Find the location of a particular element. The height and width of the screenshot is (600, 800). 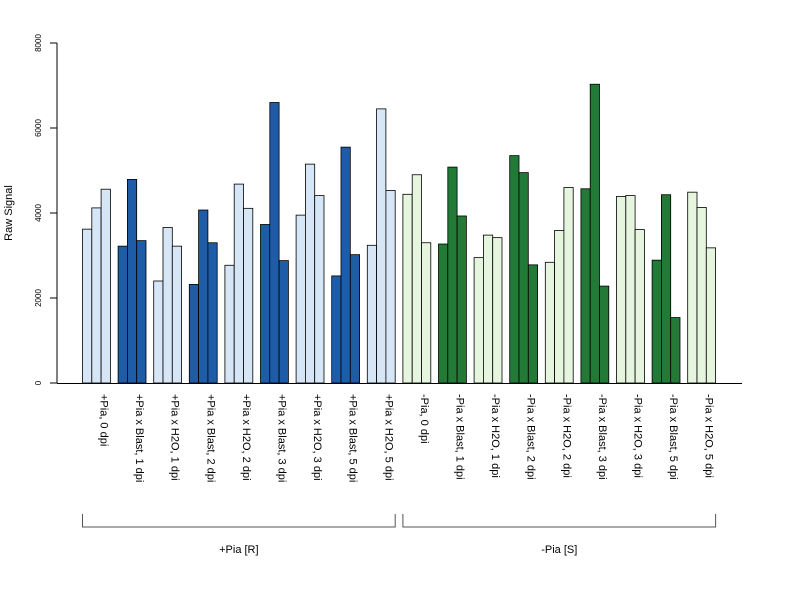

x-tick-label: -Pia x Blast, 5 dpi is located at coordinates (673, 437).